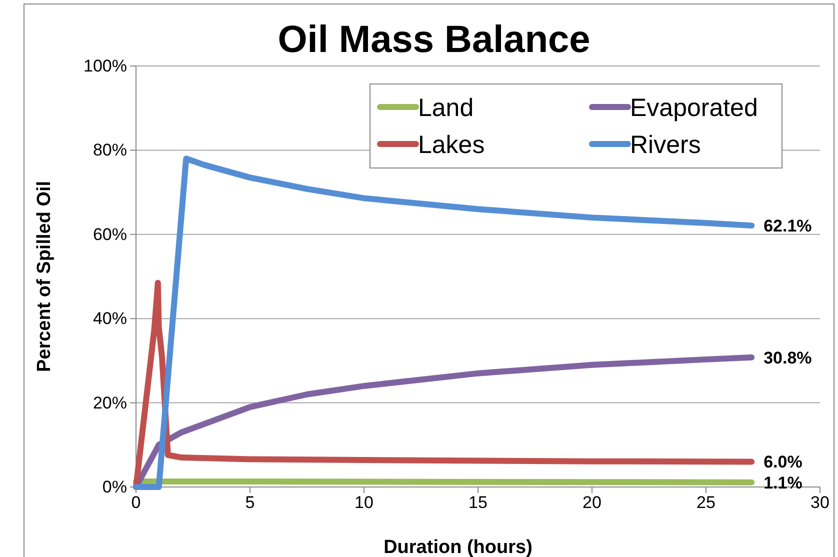  Describe the element at coordinates (109, 150) in the screenshot. I see `y-tick-label: 80%` at that location.